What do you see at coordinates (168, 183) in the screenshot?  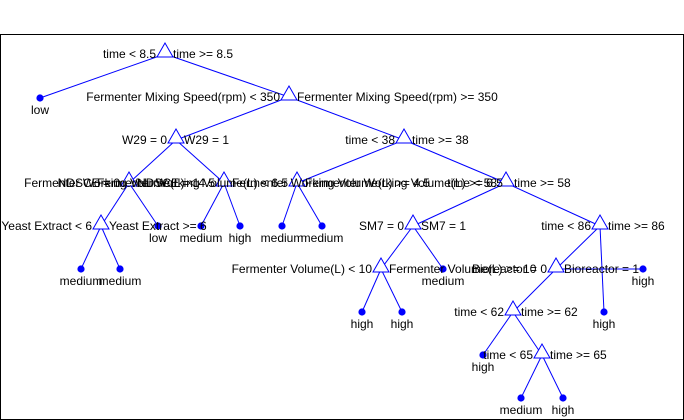 I see `split-rule-right: NDSCE = 1` at bounding box center [168, 183].